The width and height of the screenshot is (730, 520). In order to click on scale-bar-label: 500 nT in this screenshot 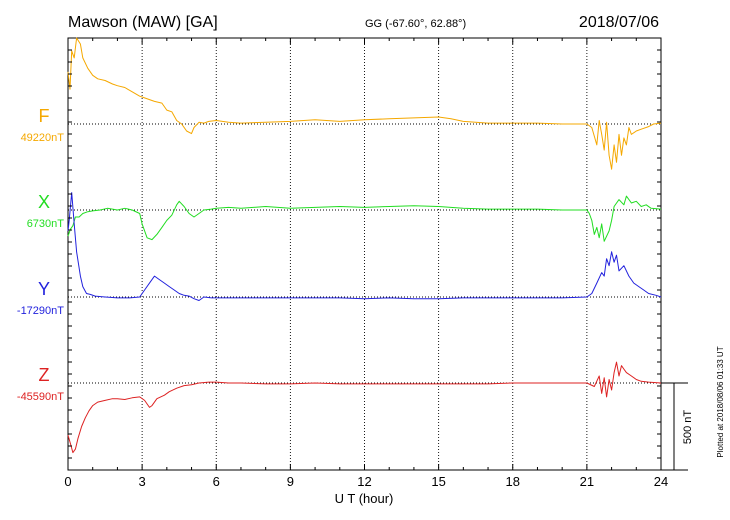, I will do `click(688, 427)`.